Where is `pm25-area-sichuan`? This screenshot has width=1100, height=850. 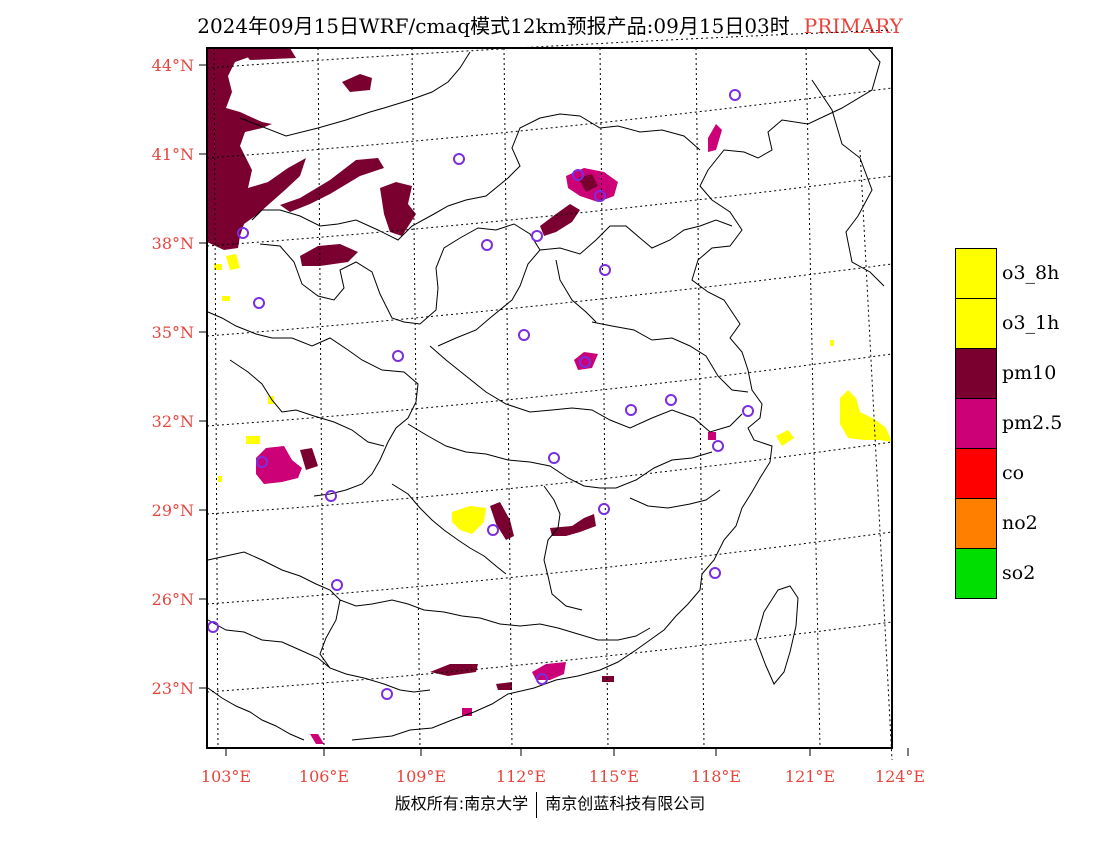
pm25-area-sichuan is located at coordinates (279, 465).